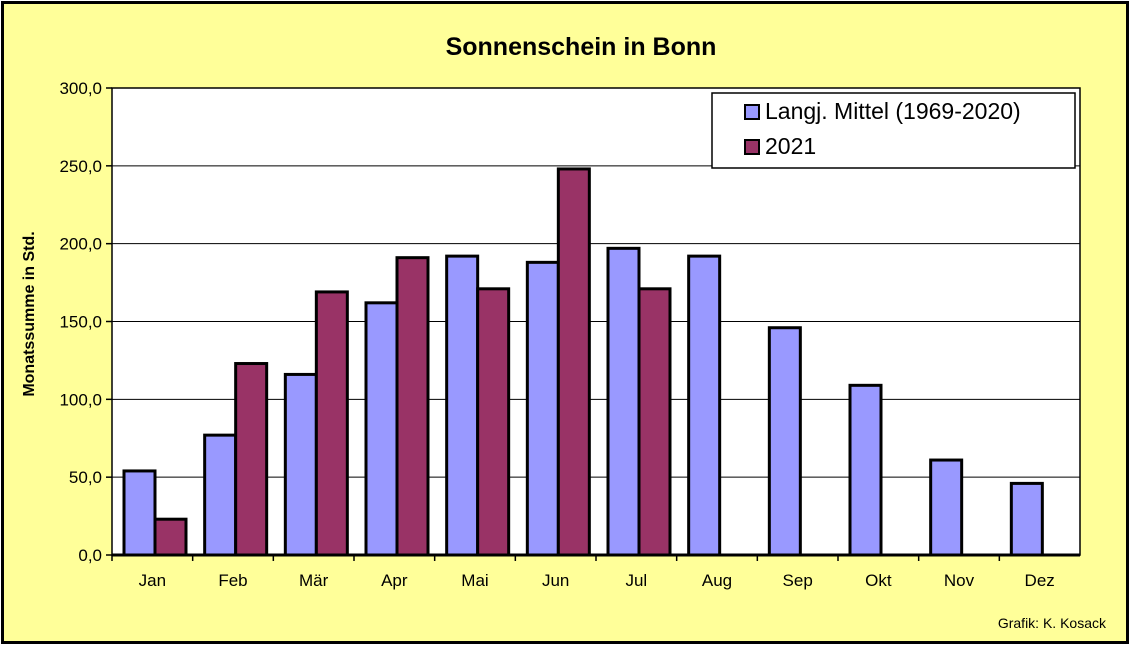 This screenshot has height=645, width=1130. I want to click on legend-label: 2021, so click(790, 146).